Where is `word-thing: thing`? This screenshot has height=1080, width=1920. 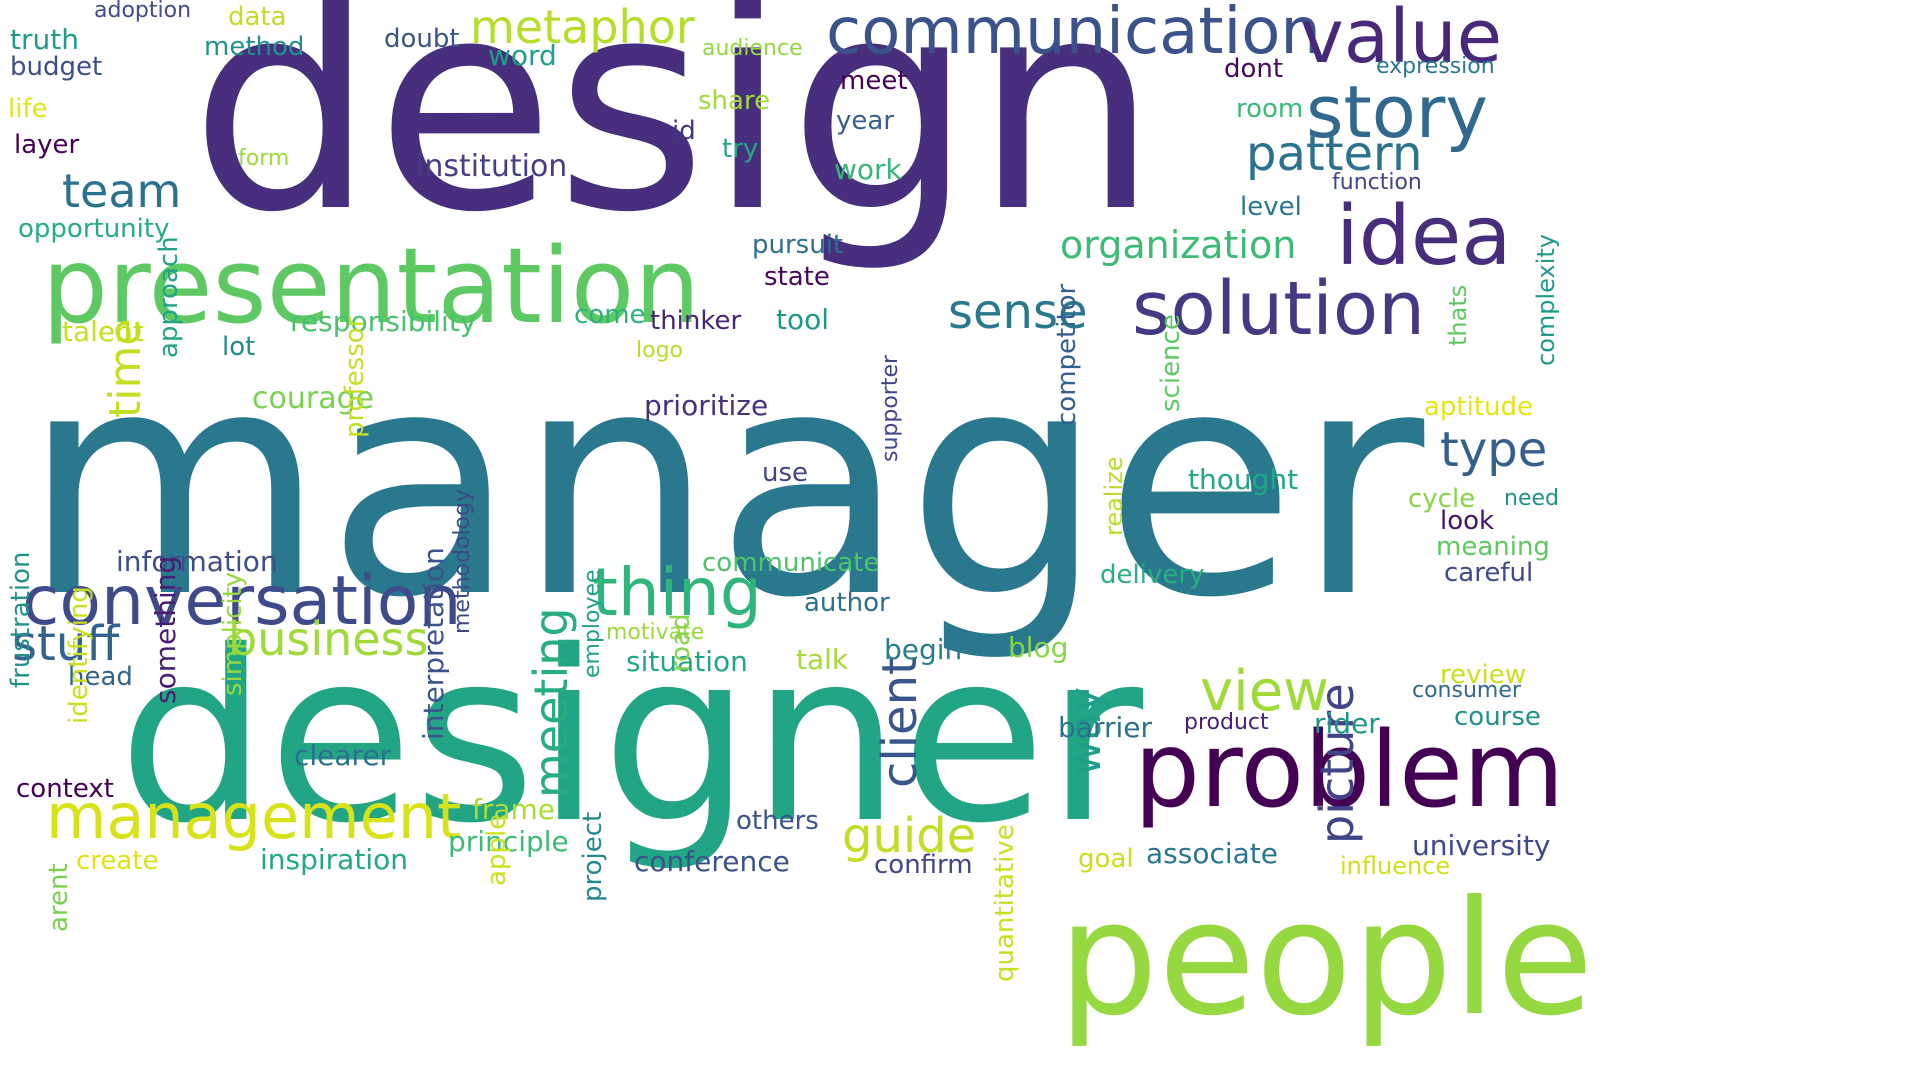 word-thing: thing is located at coordinates (677, 592).